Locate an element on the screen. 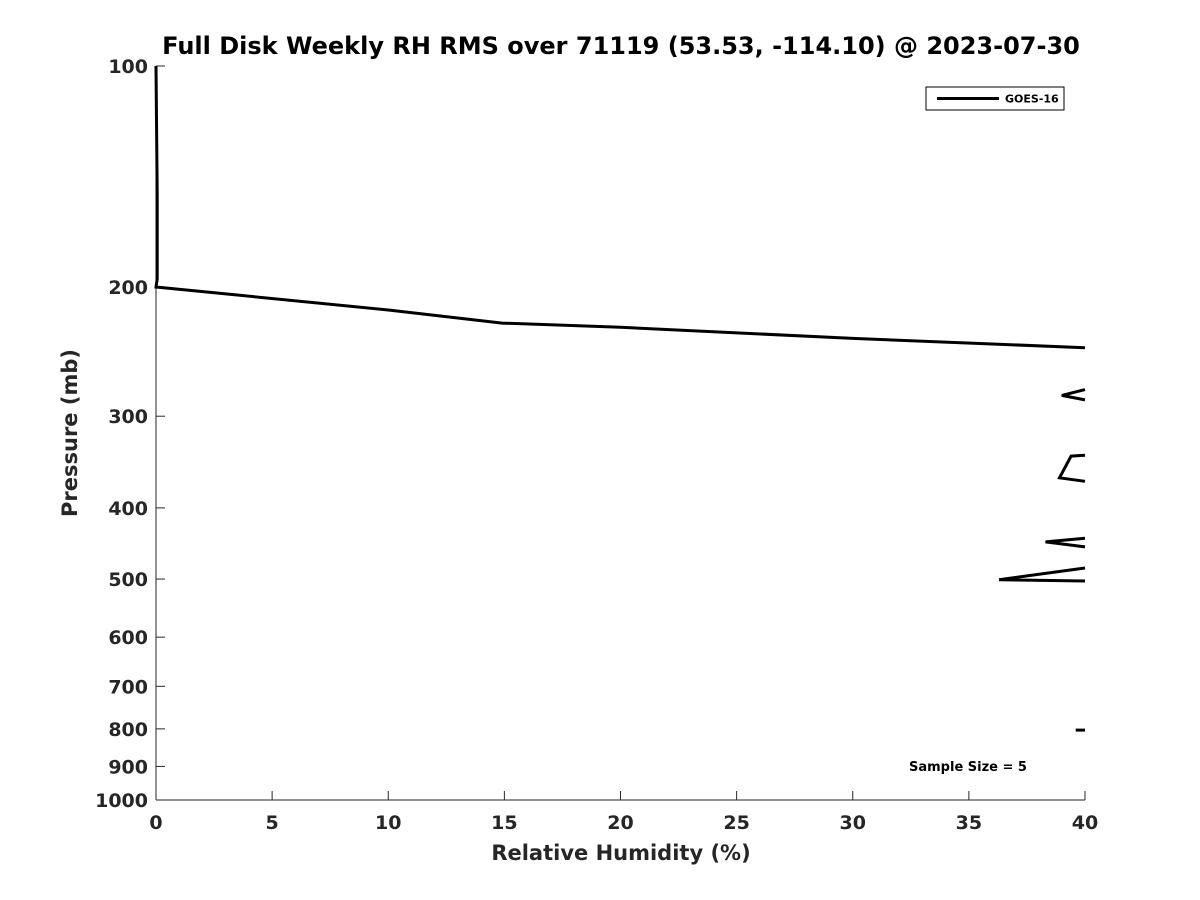 This screenshot has width=1200, height=900. y-tick-label: 200 is located at coordinates (128, 288).